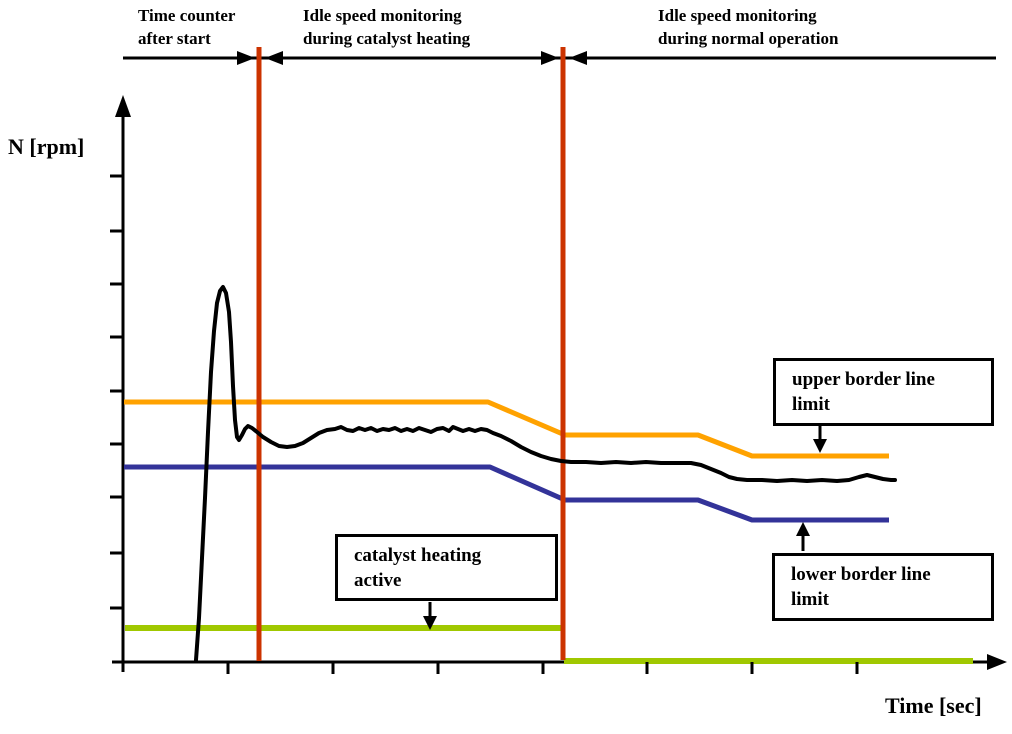 This screenshot has width=1012, height=734. I want to click on upper-callout-arrowhead, so click(820, 446).